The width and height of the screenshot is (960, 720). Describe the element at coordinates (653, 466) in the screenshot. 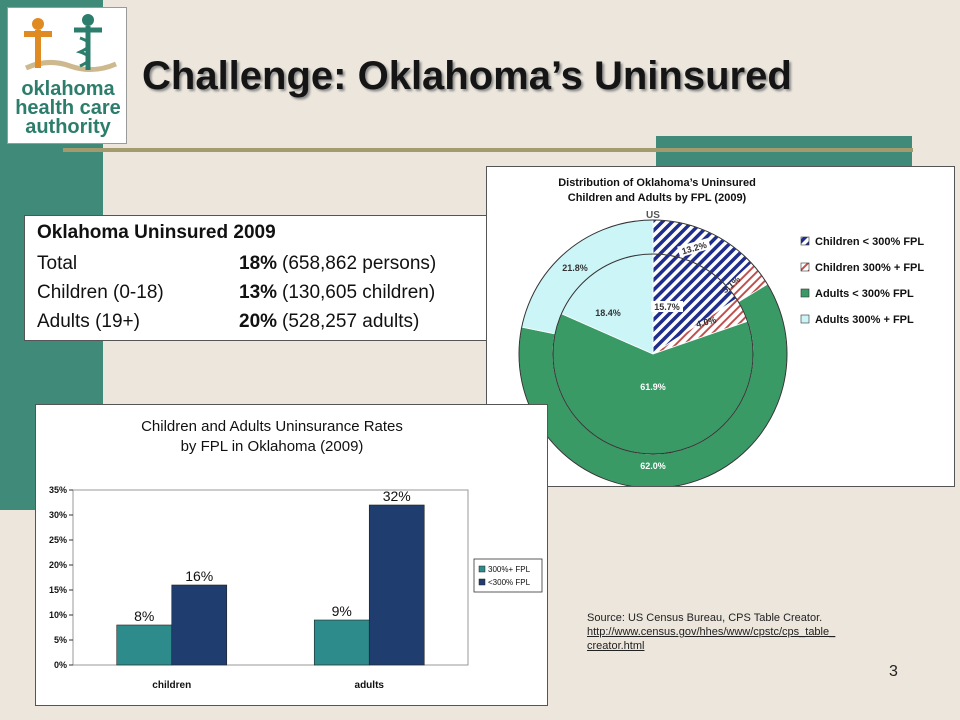

I see `pie-value-label: 62.0%` at that location.